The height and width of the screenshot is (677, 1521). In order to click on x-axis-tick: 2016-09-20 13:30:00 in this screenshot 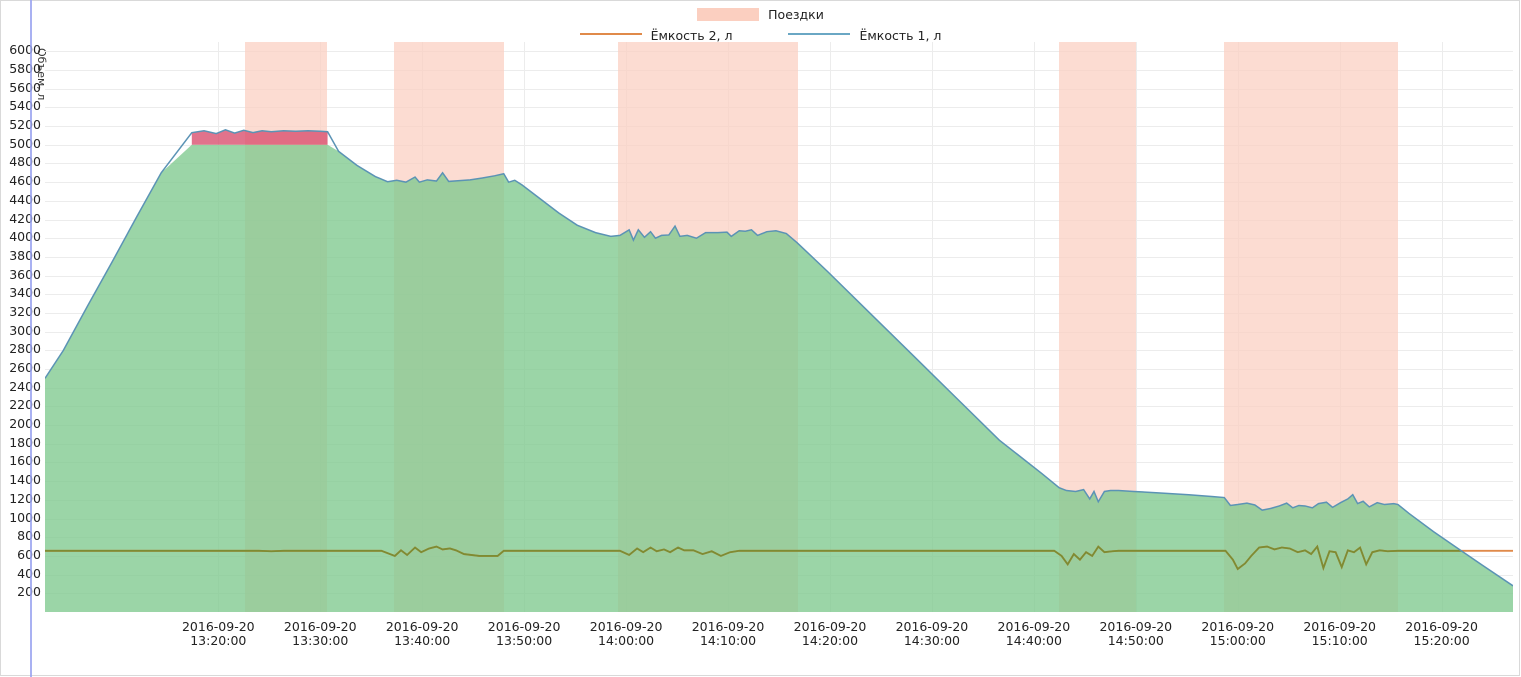, I will do `click(320, 634)`.